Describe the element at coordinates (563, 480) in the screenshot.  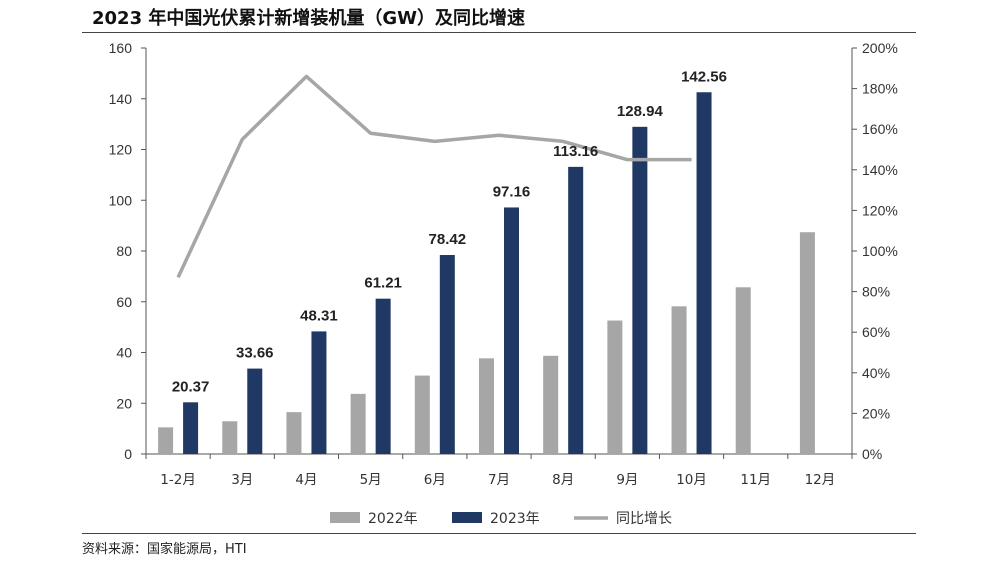
I see `x-tick-label: 8月` at that location.